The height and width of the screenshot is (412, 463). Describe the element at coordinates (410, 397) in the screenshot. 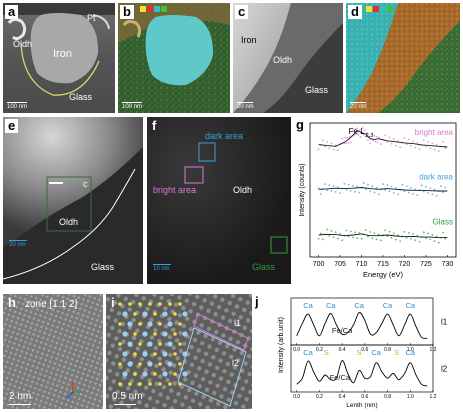

I see `x-tick-label: 1.0` at that location.